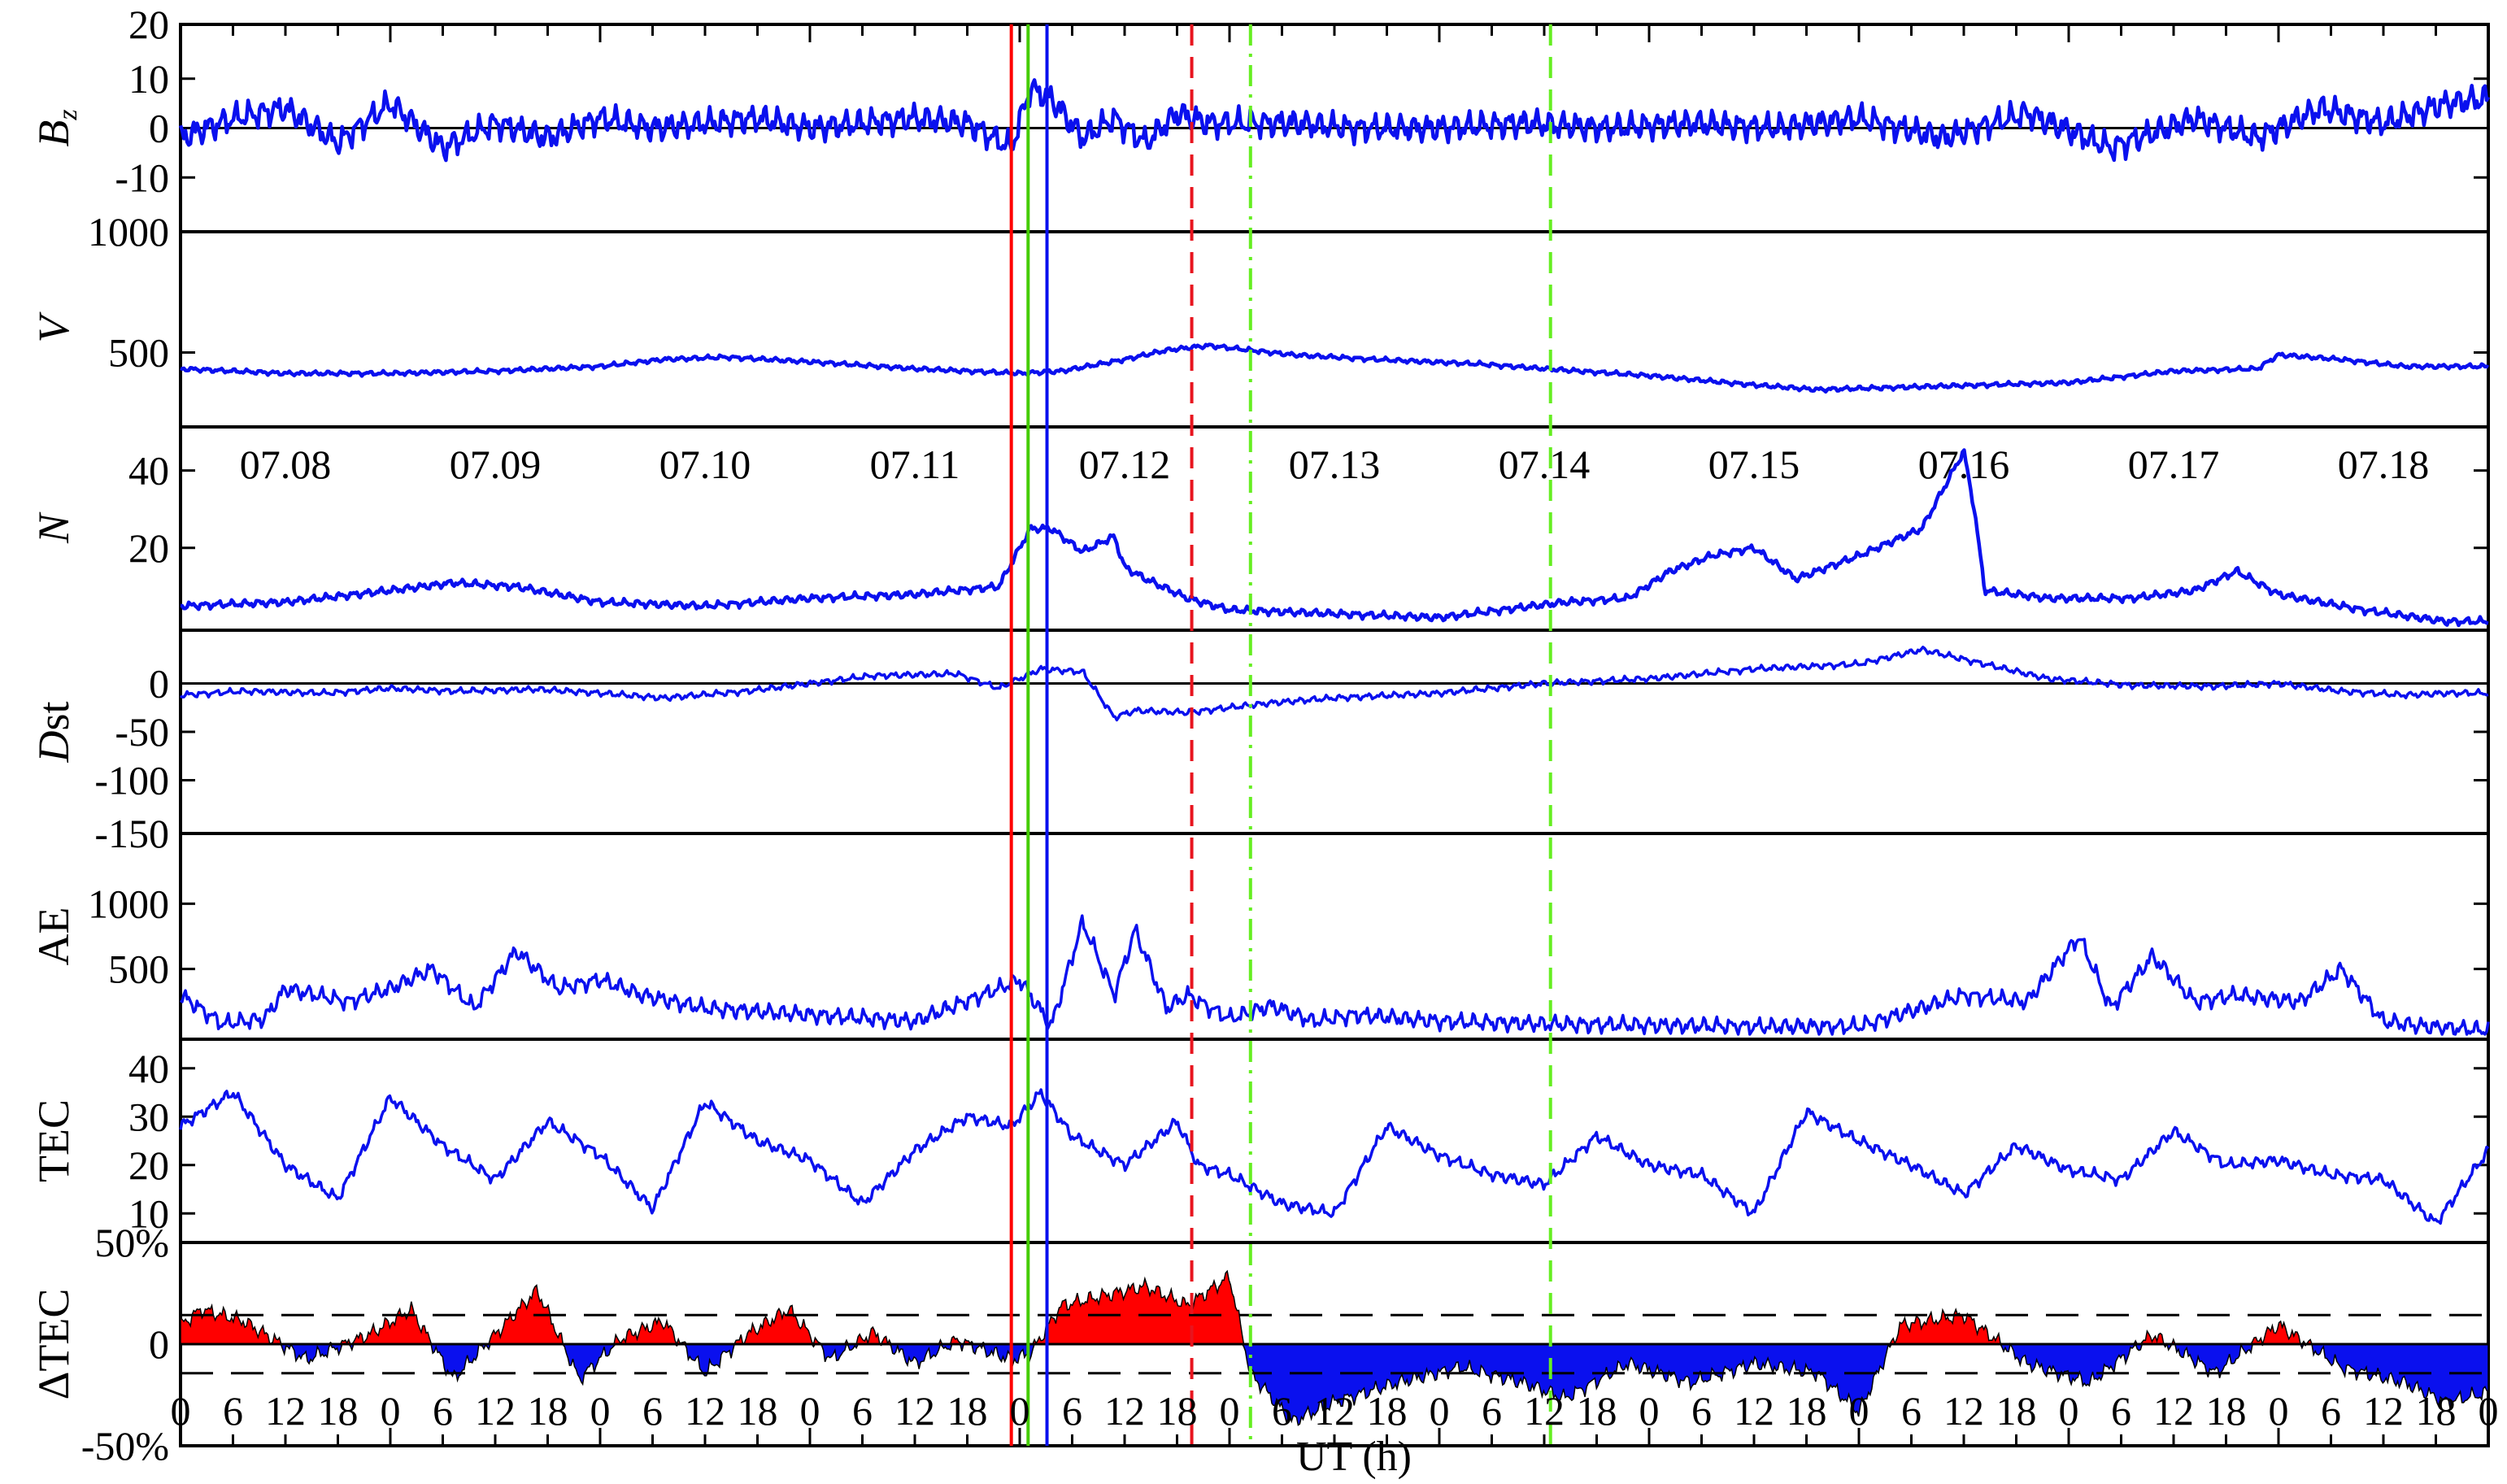  What do you see at coordinates (53, 527) in the screenshot?
I see `y-axis-label: N` at bounding box center [53, 527].